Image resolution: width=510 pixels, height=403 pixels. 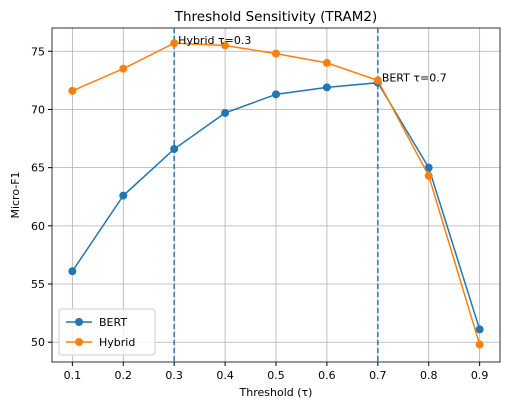 I want to click on x-tick-label: 0.9, so click(x=480, y=375).